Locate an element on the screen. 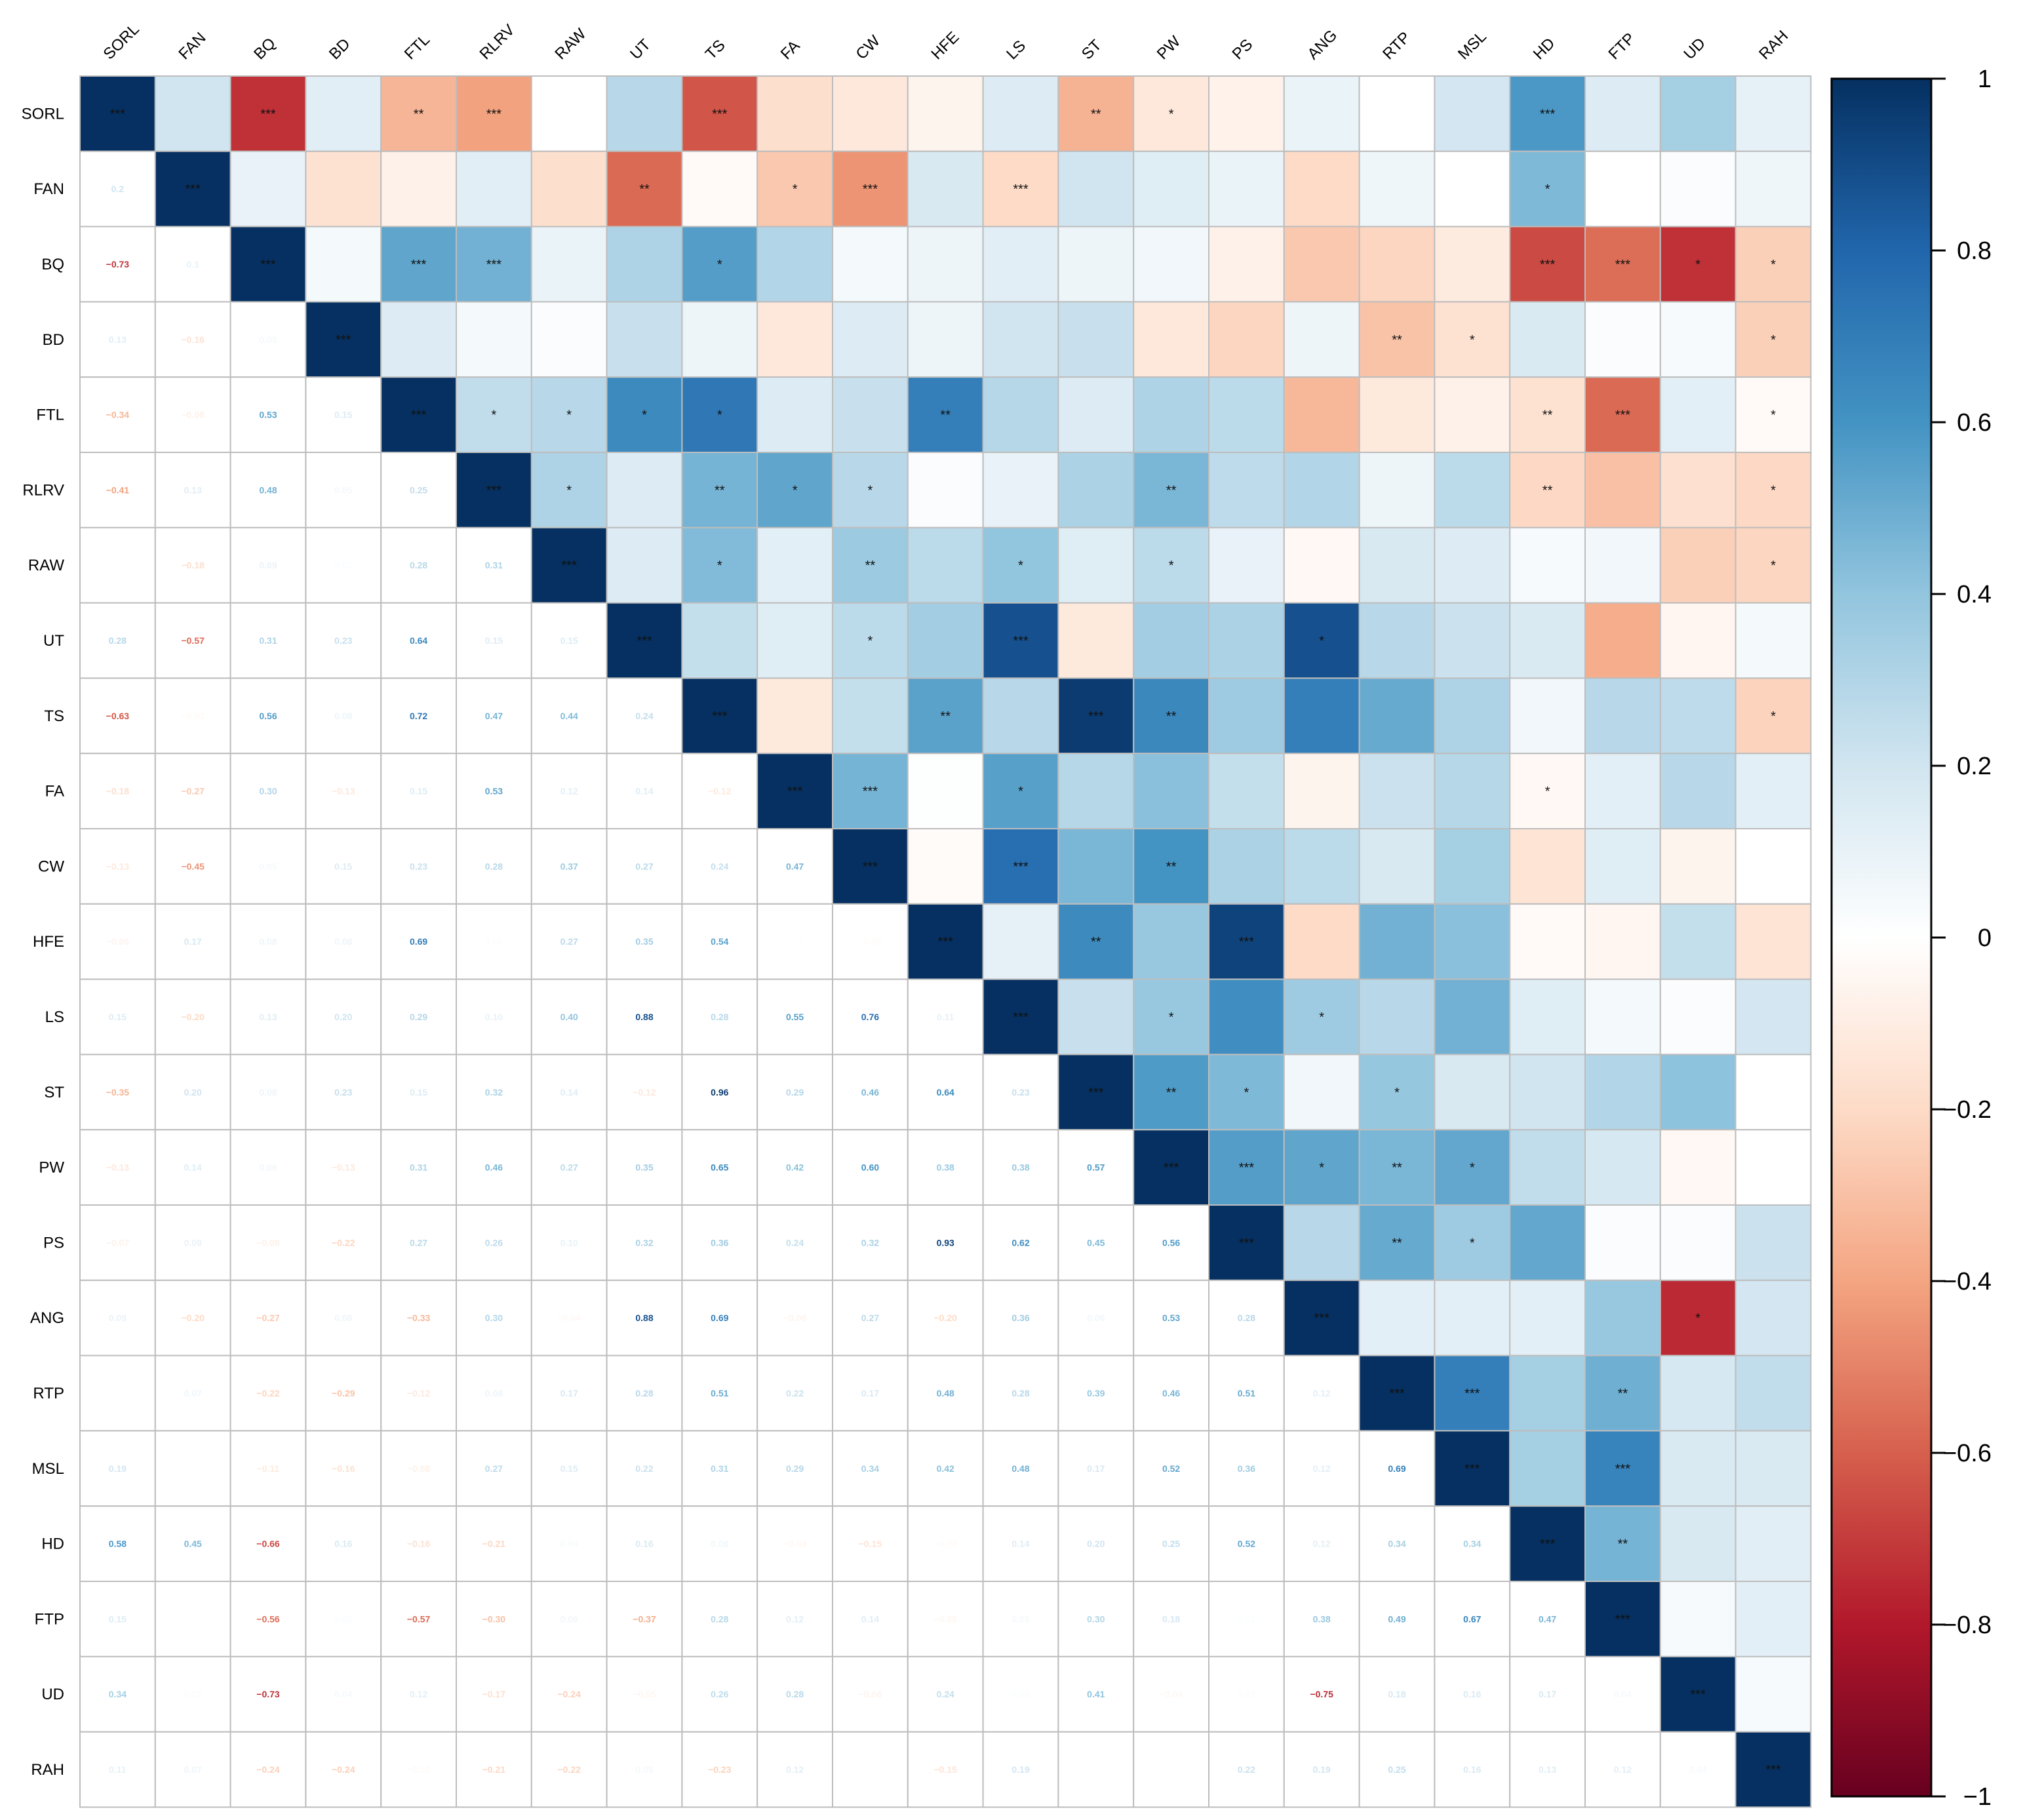  cell-TS-FA is located at coordinates (794, 716).